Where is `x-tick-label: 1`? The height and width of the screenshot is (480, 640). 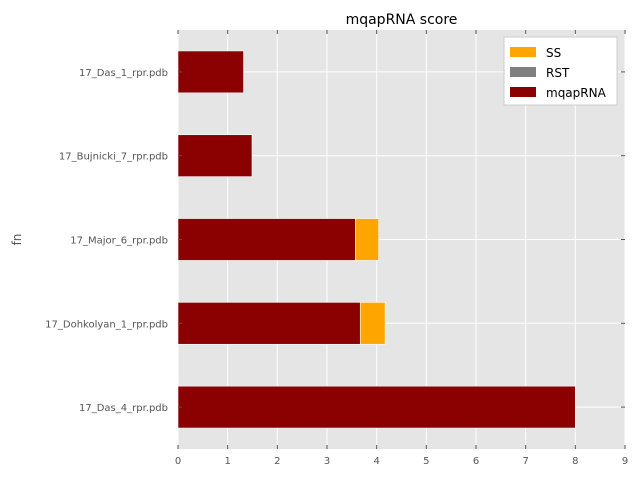
x-tick-label: 1 is located at coordinates (227, 461).